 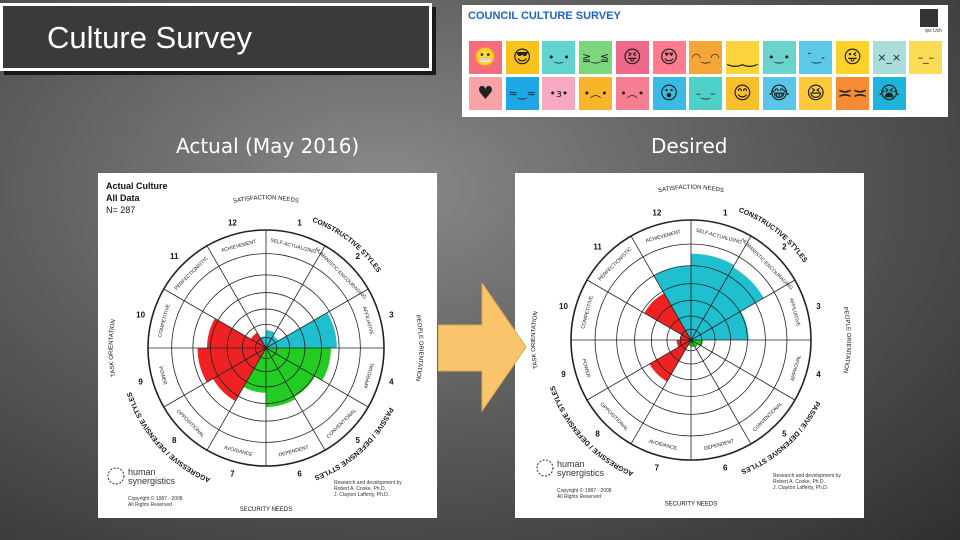 I want to click on council-logo-icon, so click(x=929, y=18).